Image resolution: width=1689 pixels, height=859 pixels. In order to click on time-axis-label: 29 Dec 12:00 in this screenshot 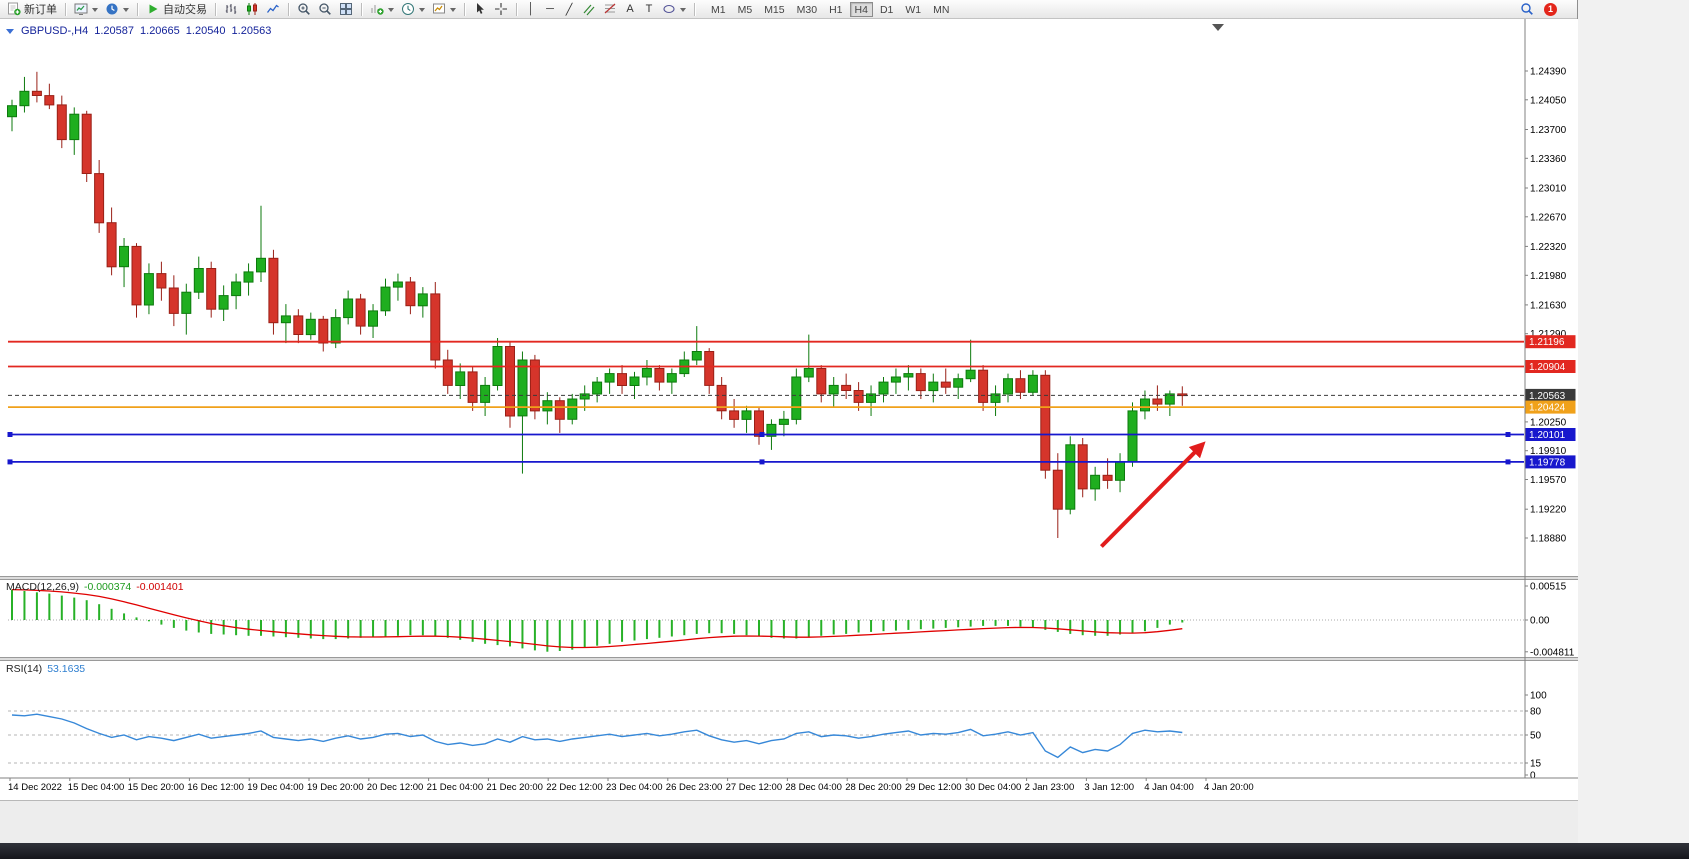, I will do `click(933, 787)`.